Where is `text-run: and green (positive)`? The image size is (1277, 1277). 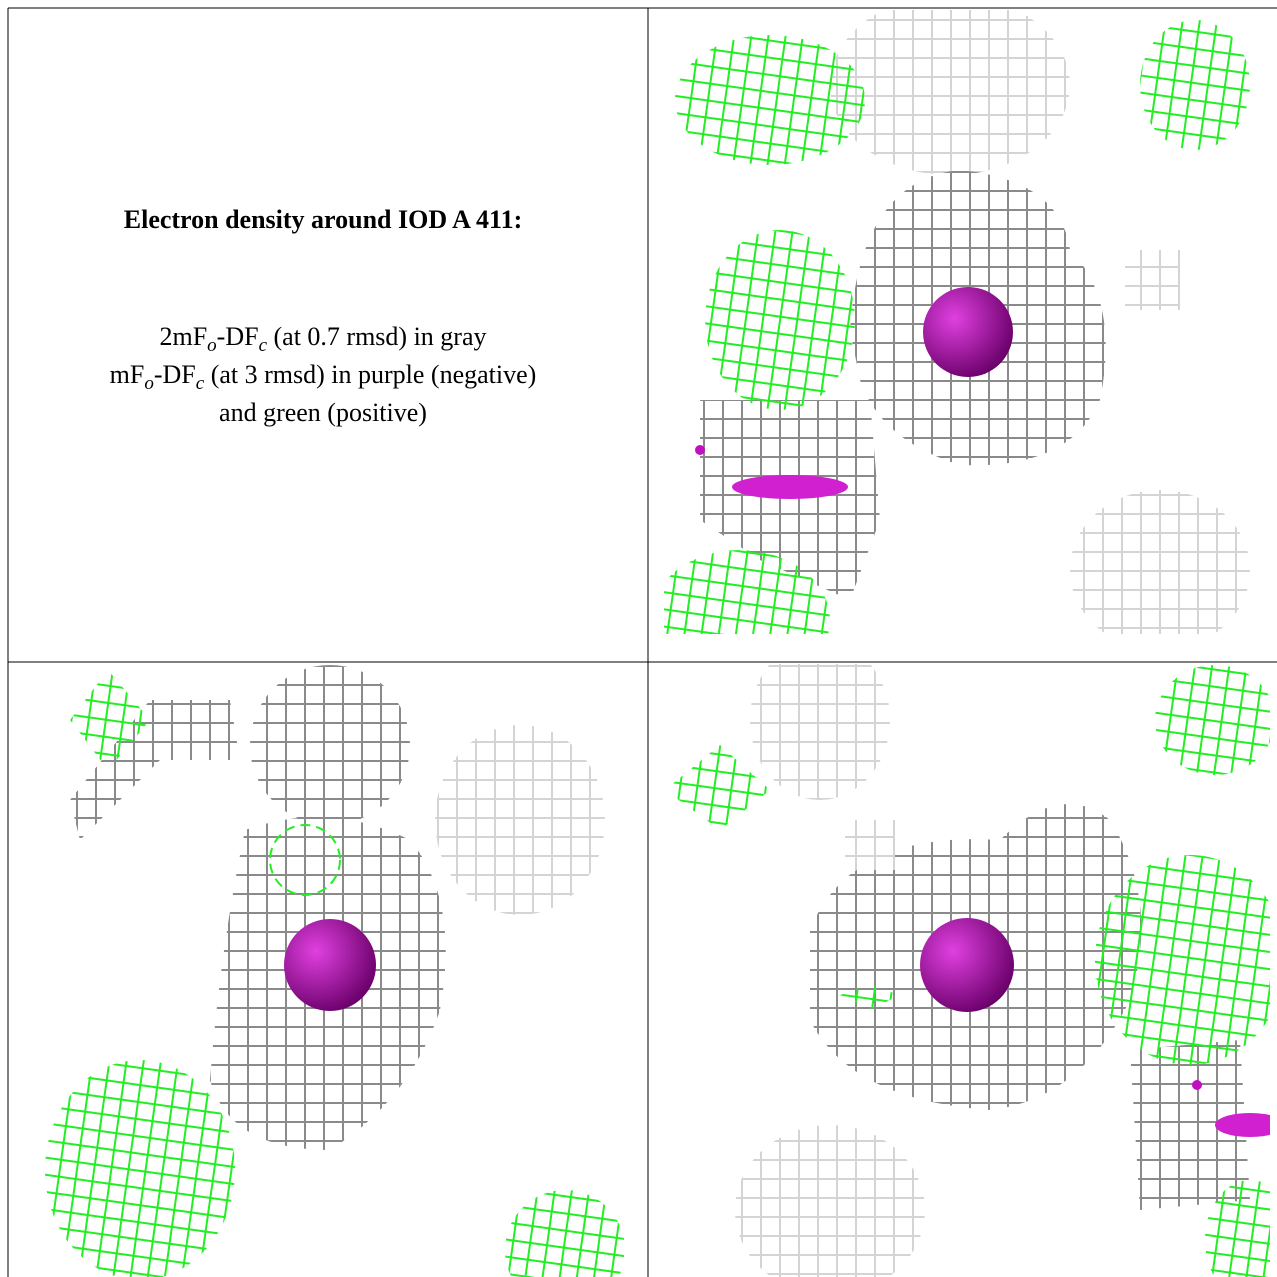
text-run: and green (positive) is located at coordinates (323, 412).